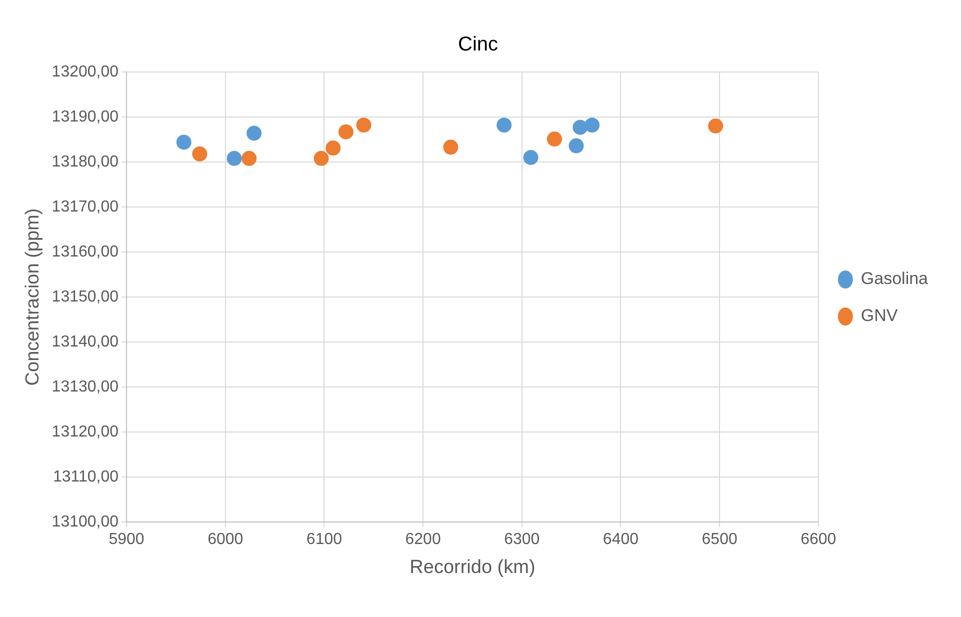  Describe the element at coordinates (85, 251) in the screenshot. I see `y-tick-label: 13160,00` at that location.